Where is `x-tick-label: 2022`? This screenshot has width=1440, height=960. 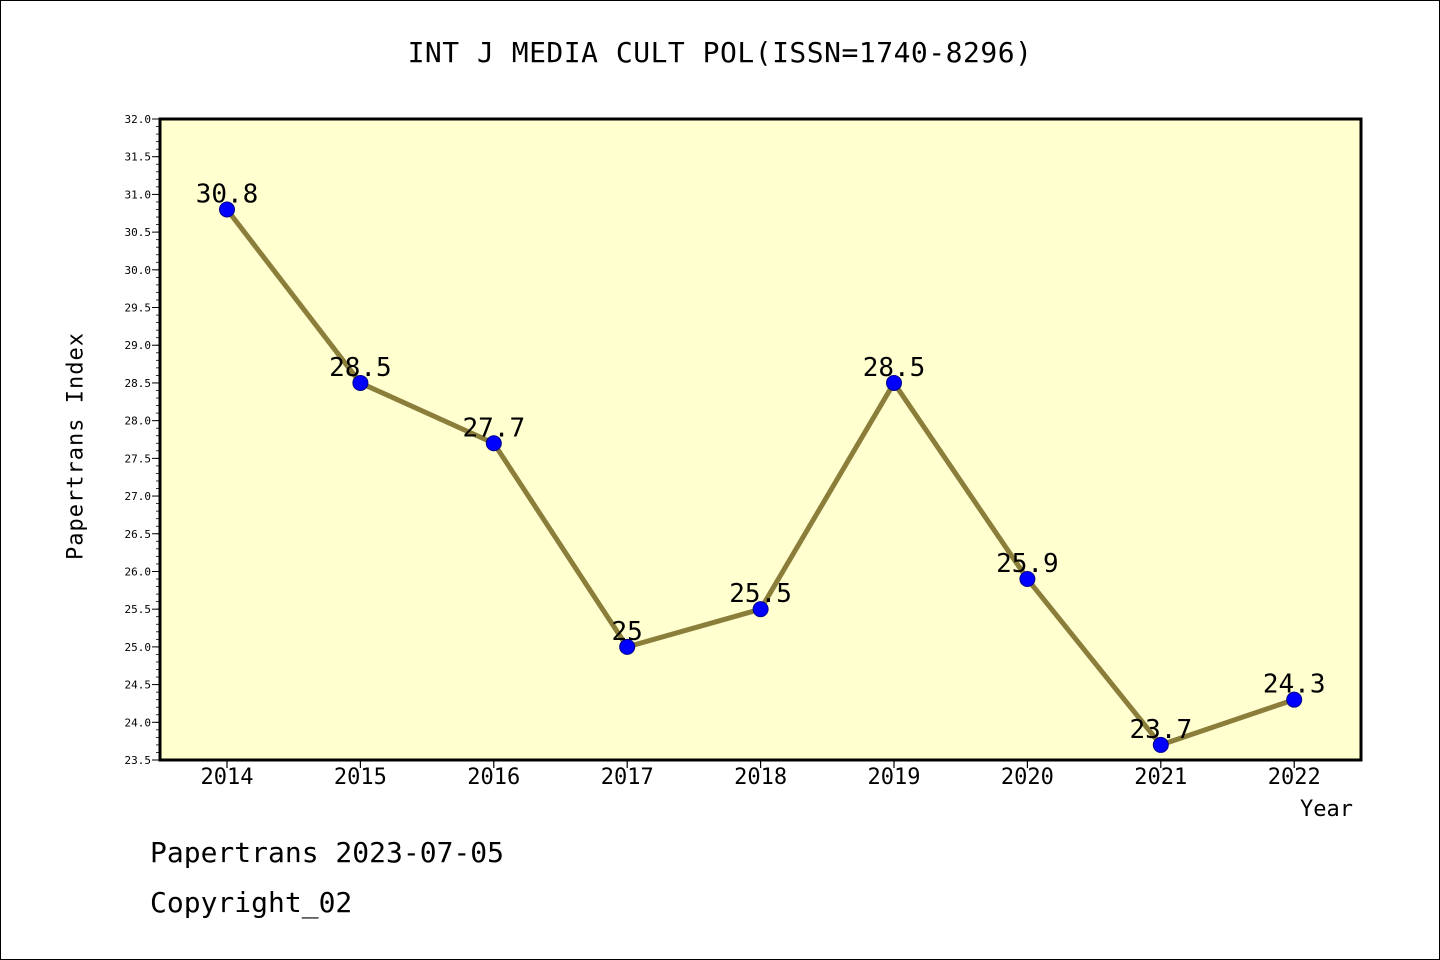
x-tick-label: 2022 is located at coordinates (1294, 777).